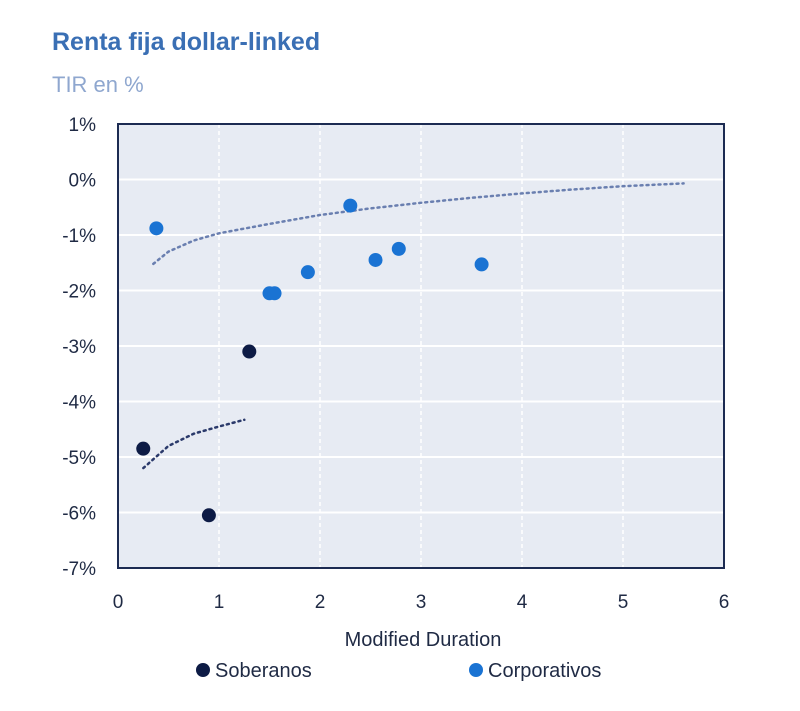 Image resolution: width=800 pixels, height=711 pixels. I want to click on legend: Soberanos Corporativos, so click(398, 671).